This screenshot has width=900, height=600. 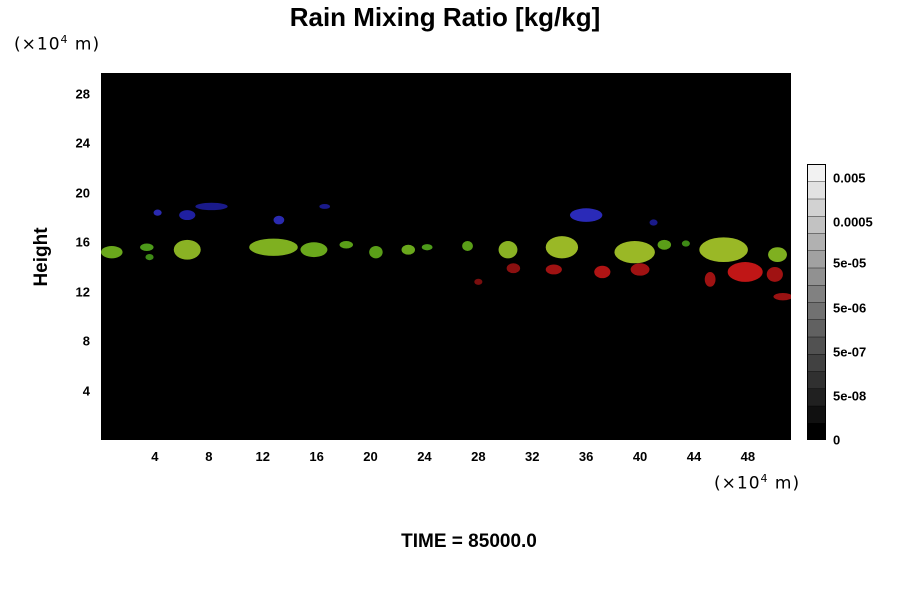 What do you see at coordinates (757, 483) in the screenshot?
I see `x-axis-unit-label: (×104 m)` at bounding box center [757, 483].